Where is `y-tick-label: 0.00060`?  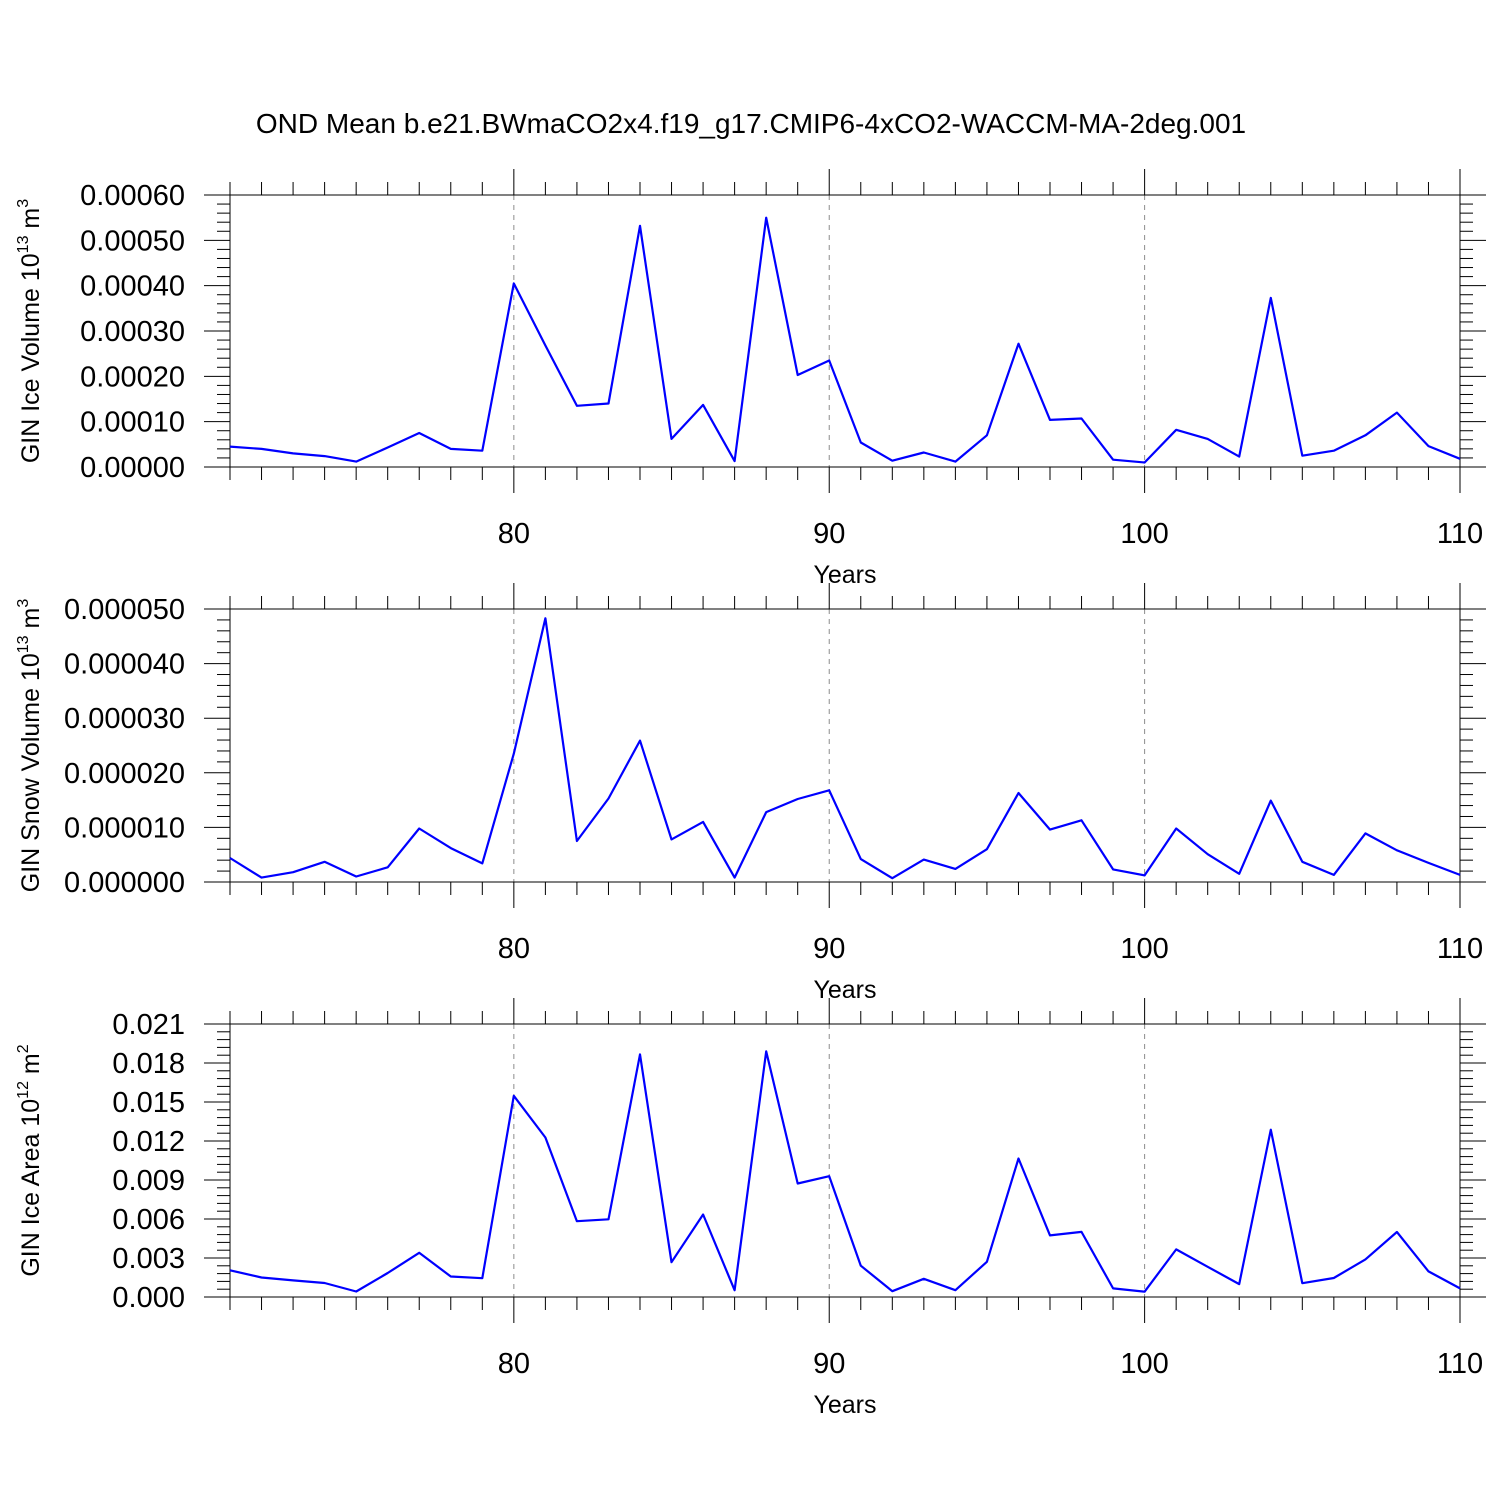 y-tick-label: 0.00060 is located at coordinates (132, 196).